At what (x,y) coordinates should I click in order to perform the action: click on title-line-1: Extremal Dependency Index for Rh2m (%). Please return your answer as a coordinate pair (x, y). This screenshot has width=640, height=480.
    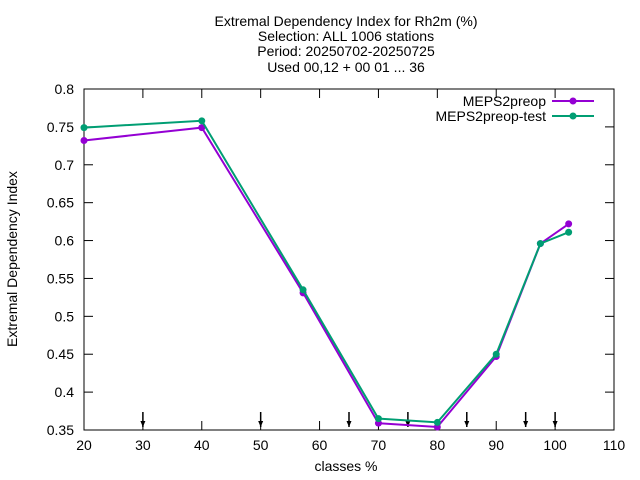
    Looking at the image, I should click on (346, 21).